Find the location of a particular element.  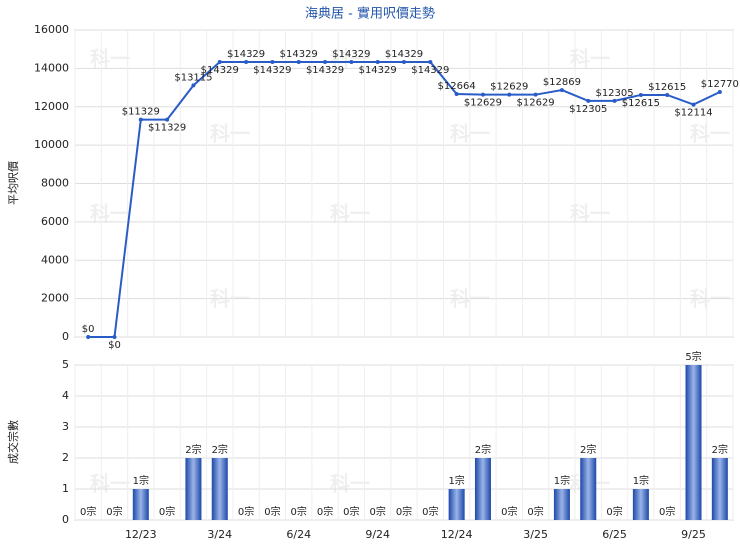

value-label: $11329 is located at coordinates (141, 112).